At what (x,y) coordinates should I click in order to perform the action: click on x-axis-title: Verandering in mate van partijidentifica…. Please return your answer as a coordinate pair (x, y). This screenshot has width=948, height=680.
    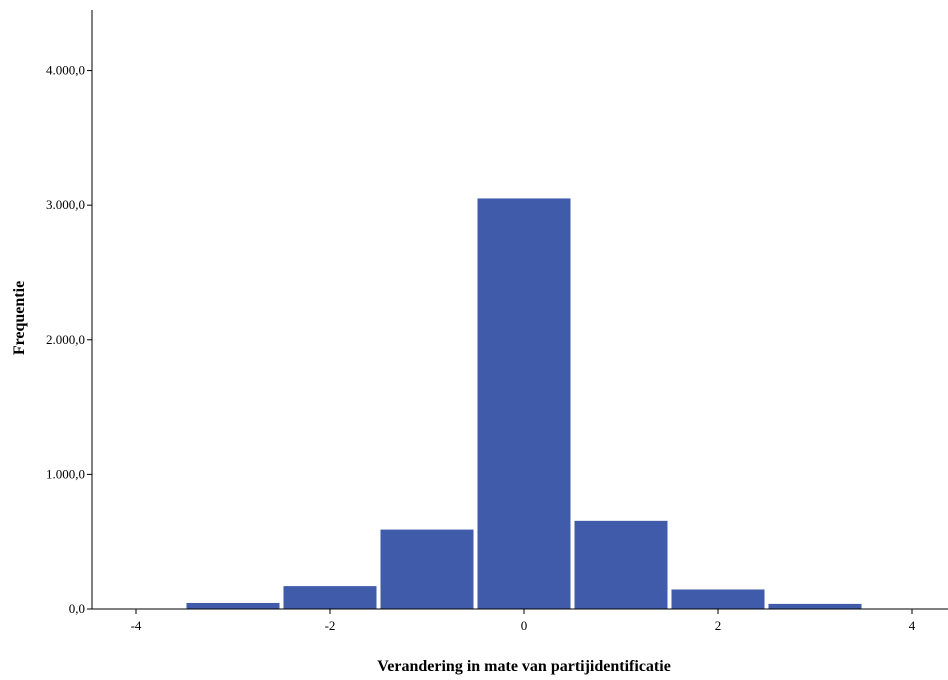
    Looking at the image, I should click on (524, 666).